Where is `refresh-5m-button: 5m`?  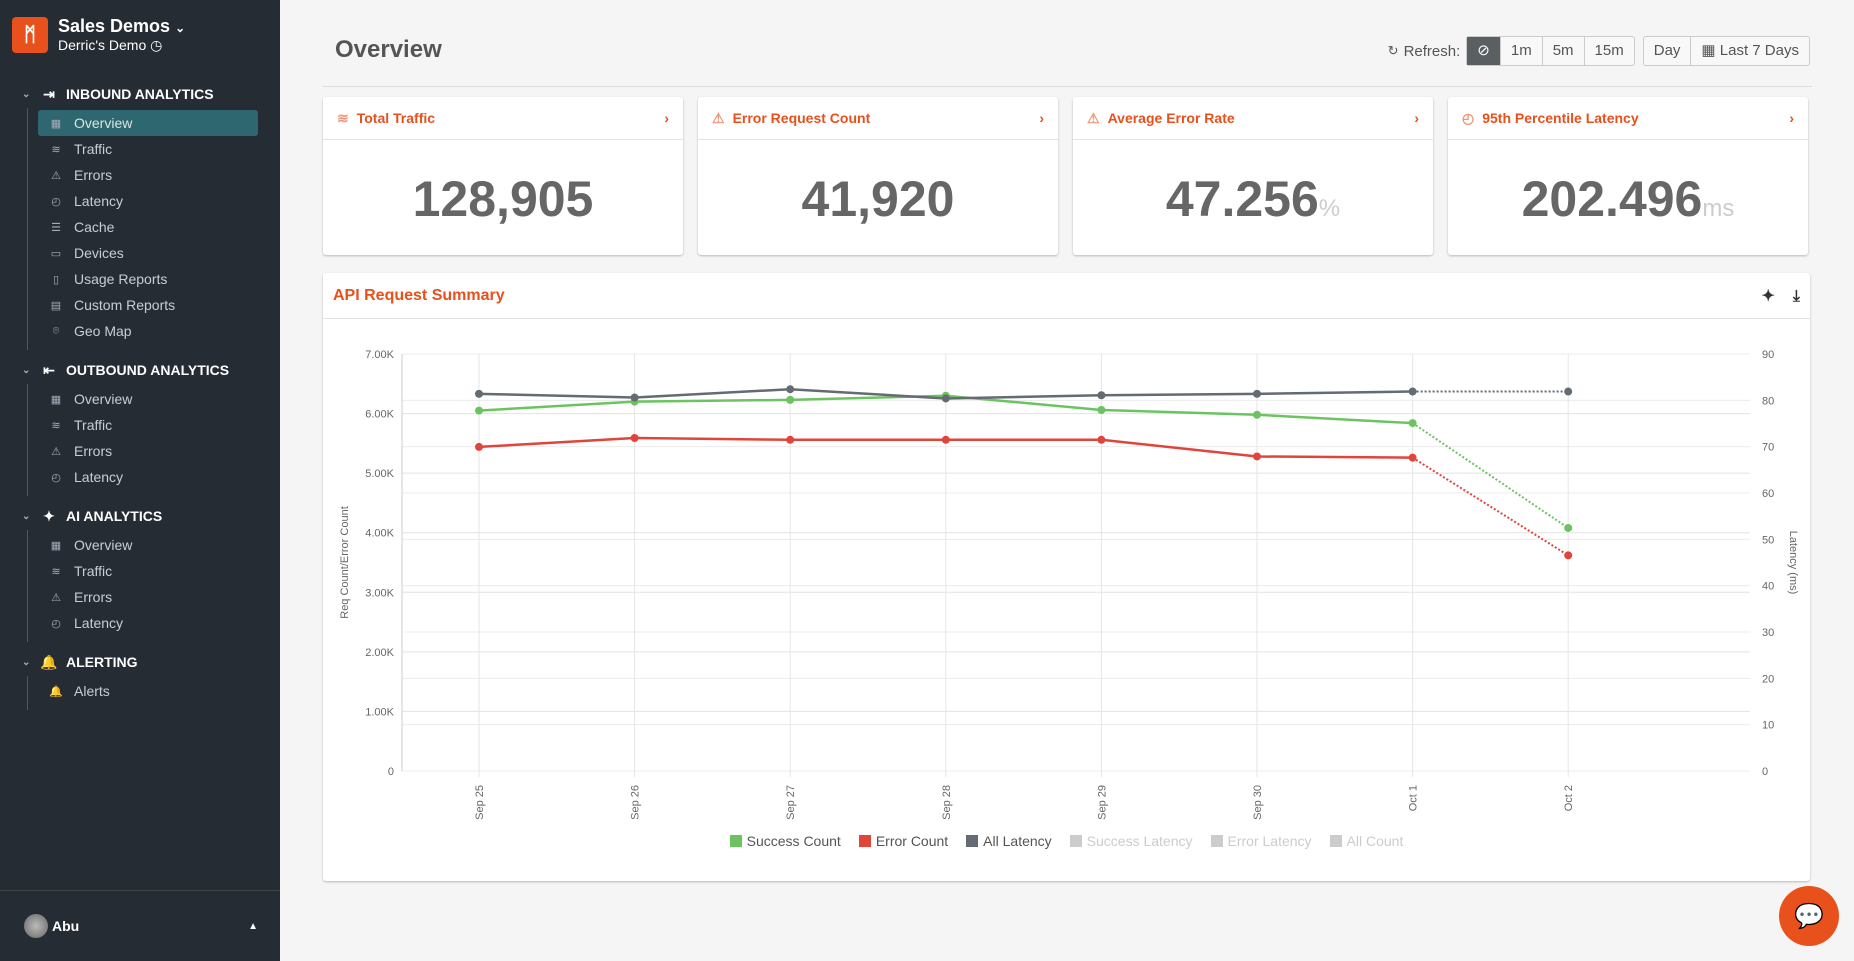 refresh-5m-button: 5m is located at coordinates (1562, 51).